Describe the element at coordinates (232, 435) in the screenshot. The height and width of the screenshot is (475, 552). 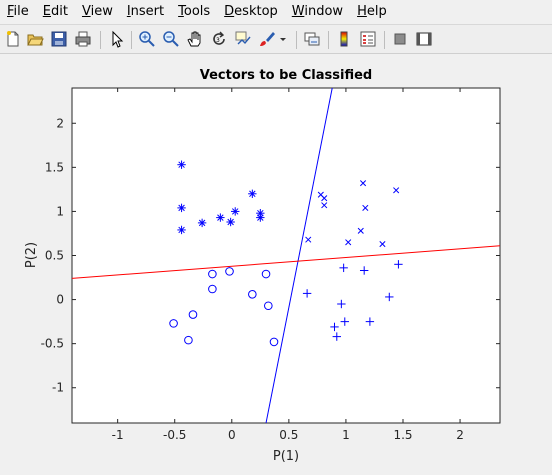
I see `x-tick-label: 0` at that location.